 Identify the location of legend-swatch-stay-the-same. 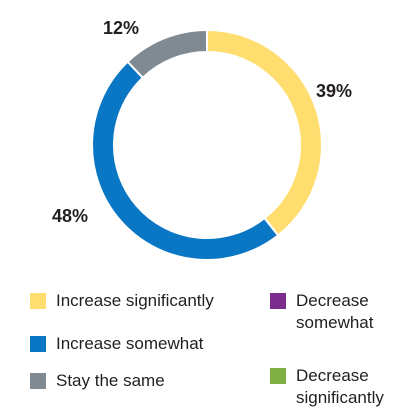
(38, 381).